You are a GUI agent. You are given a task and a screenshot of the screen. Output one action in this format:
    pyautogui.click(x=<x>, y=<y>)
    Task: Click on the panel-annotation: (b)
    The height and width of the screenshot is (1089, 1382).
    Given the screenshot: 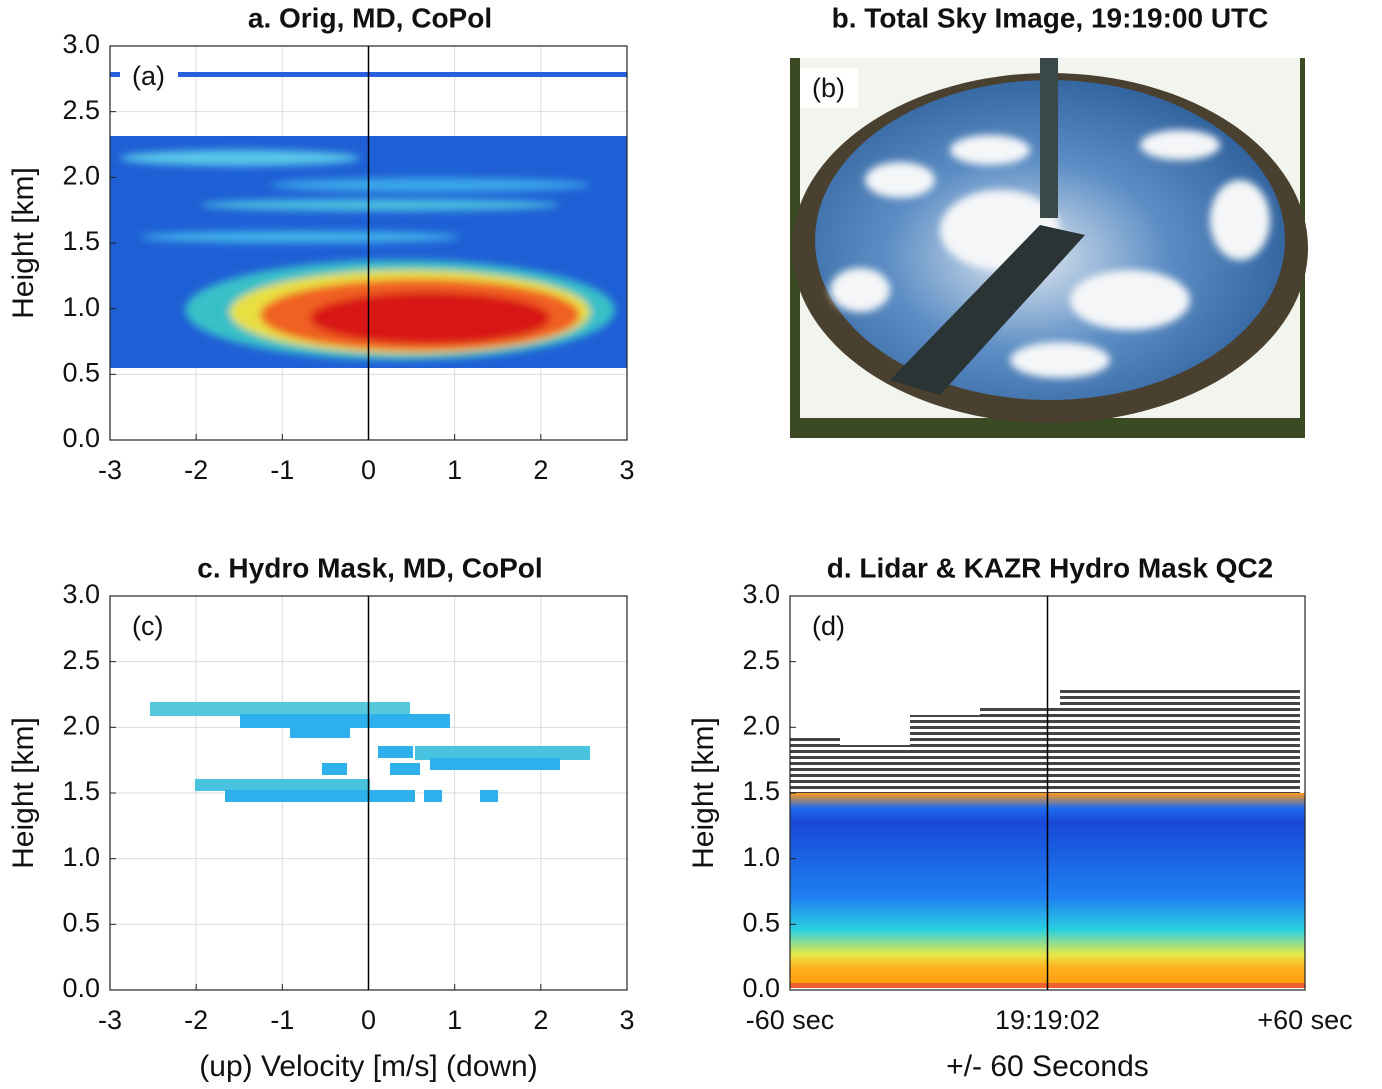 What is the action you would take?
    pyautogui.click(x=828, y=88)
    